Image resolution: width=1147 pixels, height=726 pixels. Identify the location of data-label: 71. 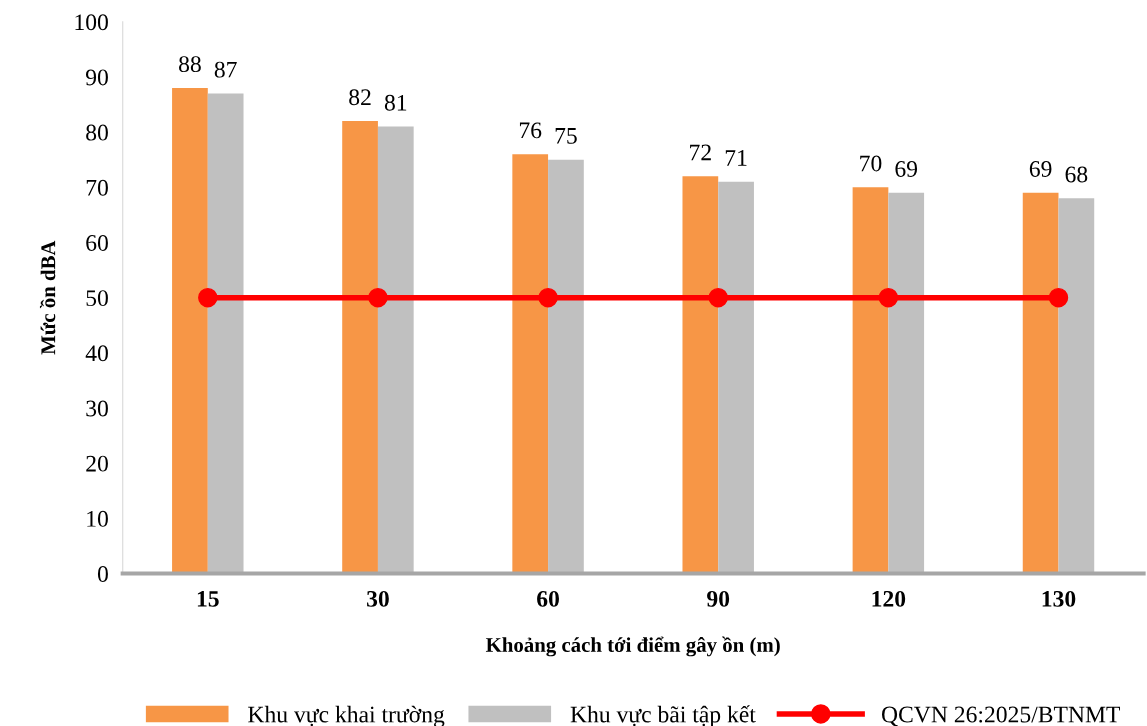
(736, 158).